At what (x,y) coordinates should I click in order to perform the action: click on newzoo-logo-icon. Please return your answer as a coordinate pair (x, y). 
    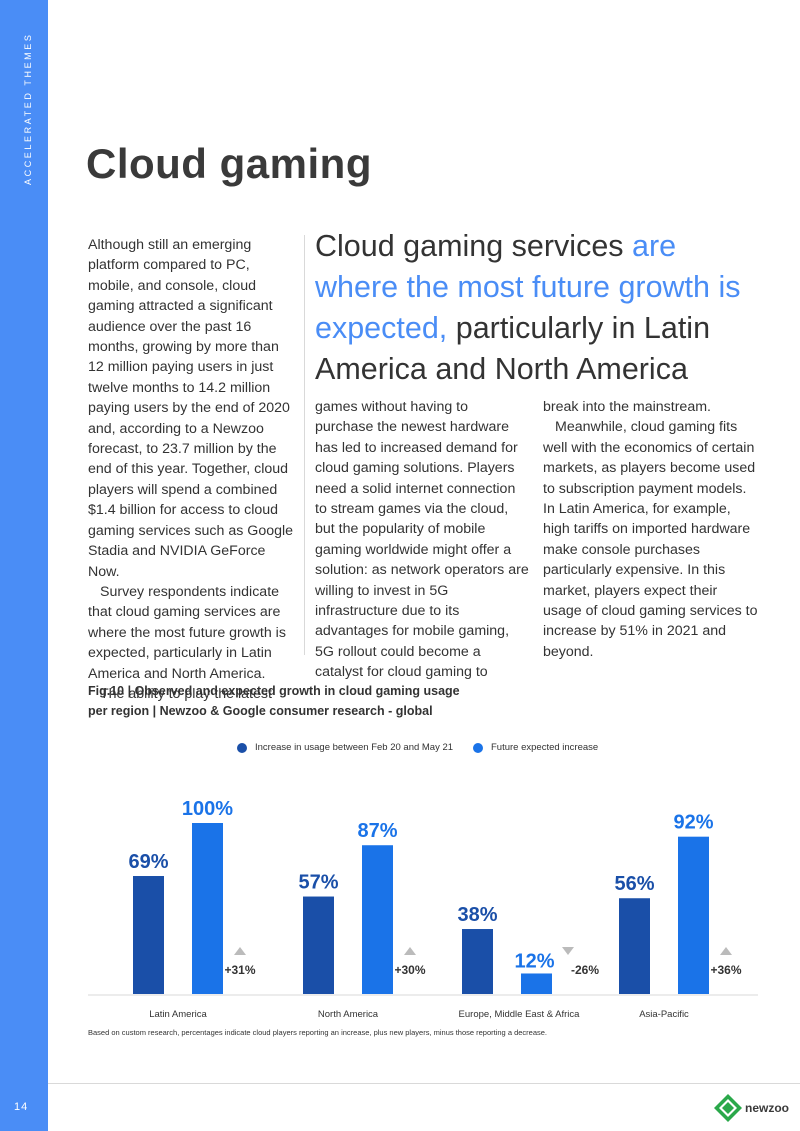
    Looking at the image, I should click on (728, 1108).